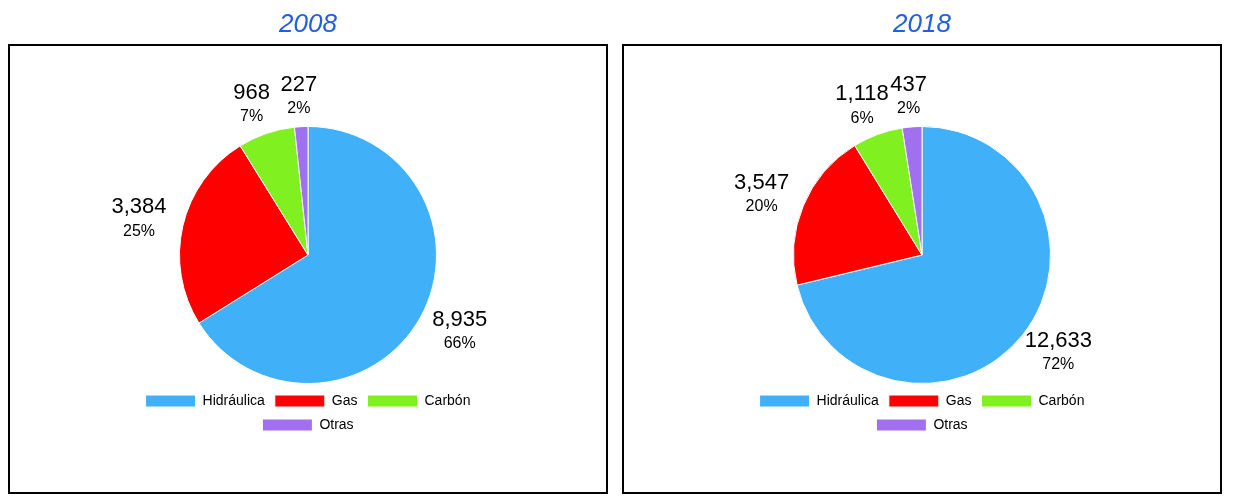  What do you see at coordinates (299, 83) in the screenshot?
I see `data-label: 227` at bounding box center [299, 83].